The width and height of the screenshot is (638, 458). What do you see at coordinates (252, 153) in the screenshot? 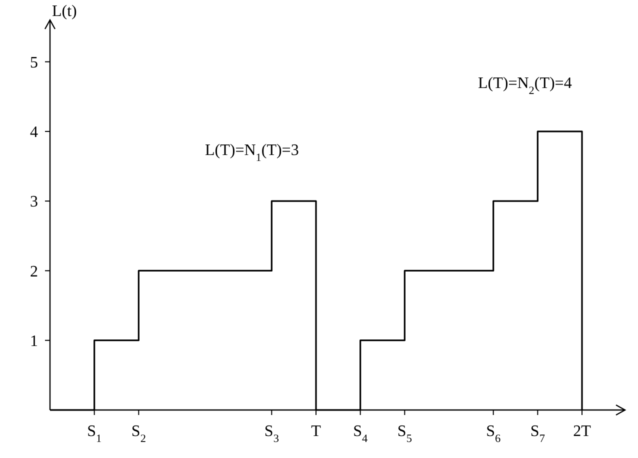
I see `annotation: L(T)=N$_{1}$(T)=3` at bounding box center [252, 153].